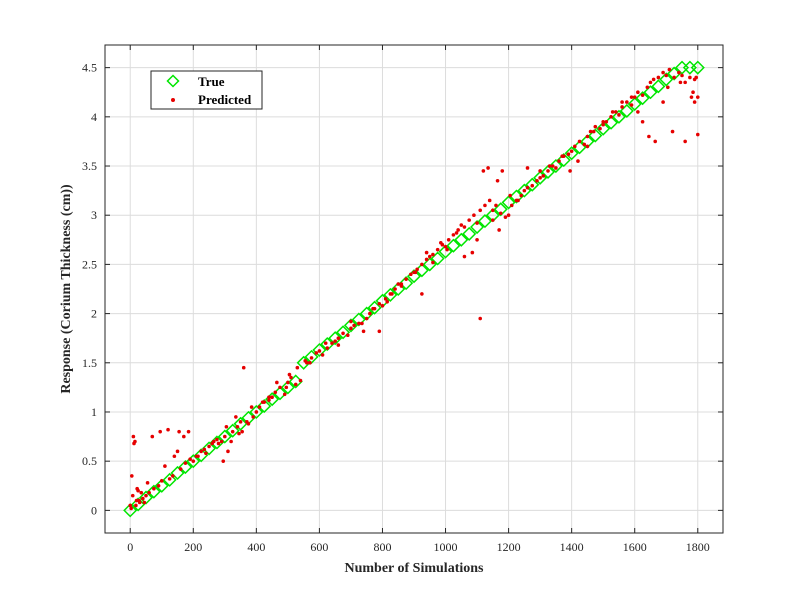  Describe the element at coordinates (89, 363) in the screenshot. I see `y-tick-label: 1.5` at that location.